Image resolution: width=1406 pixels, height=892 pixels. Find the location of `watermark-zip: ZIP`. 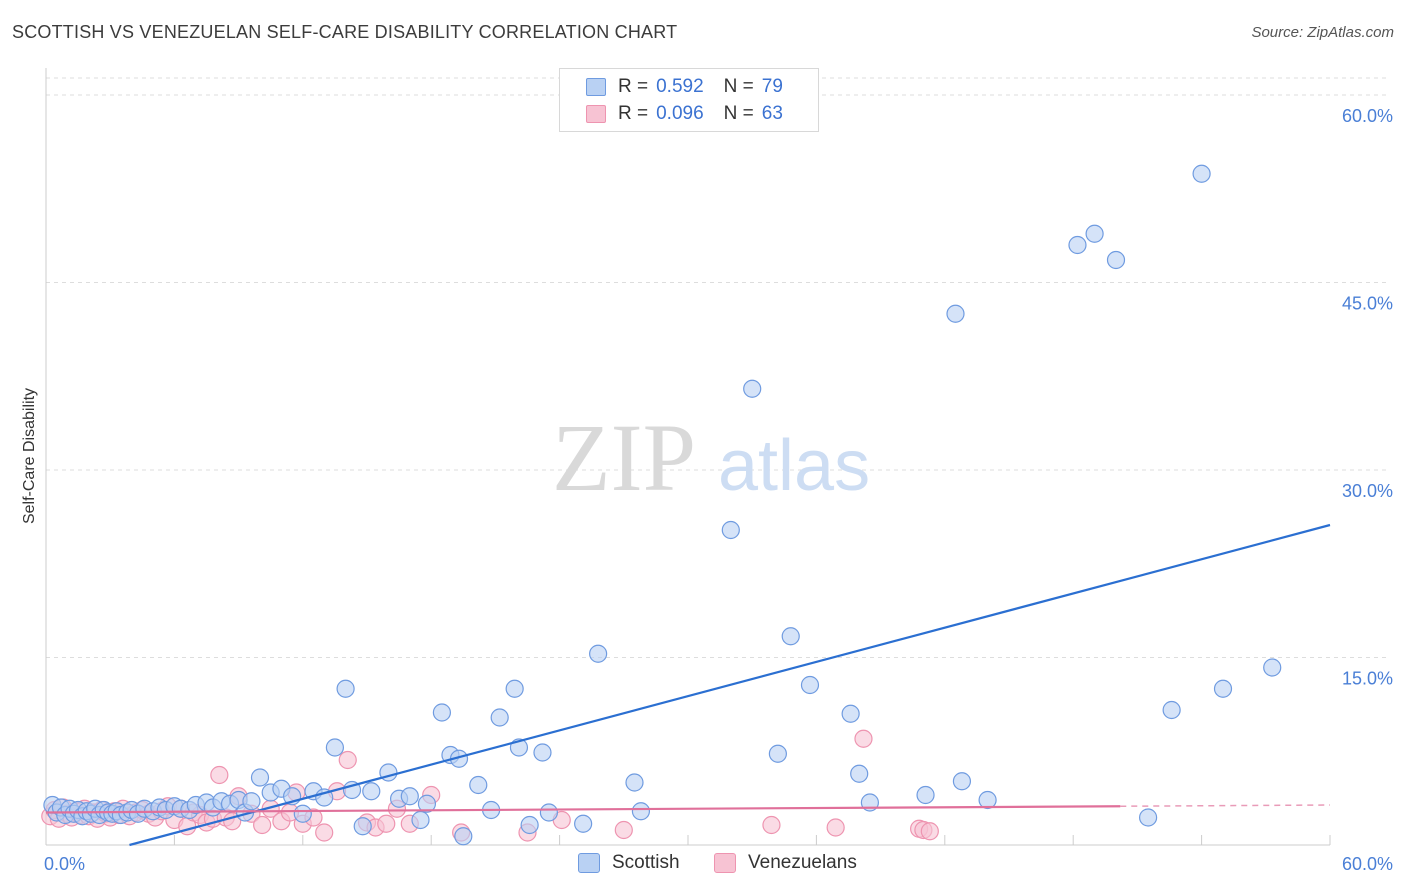

watermark-zip: ZIP is located at coordinates (624, 457).